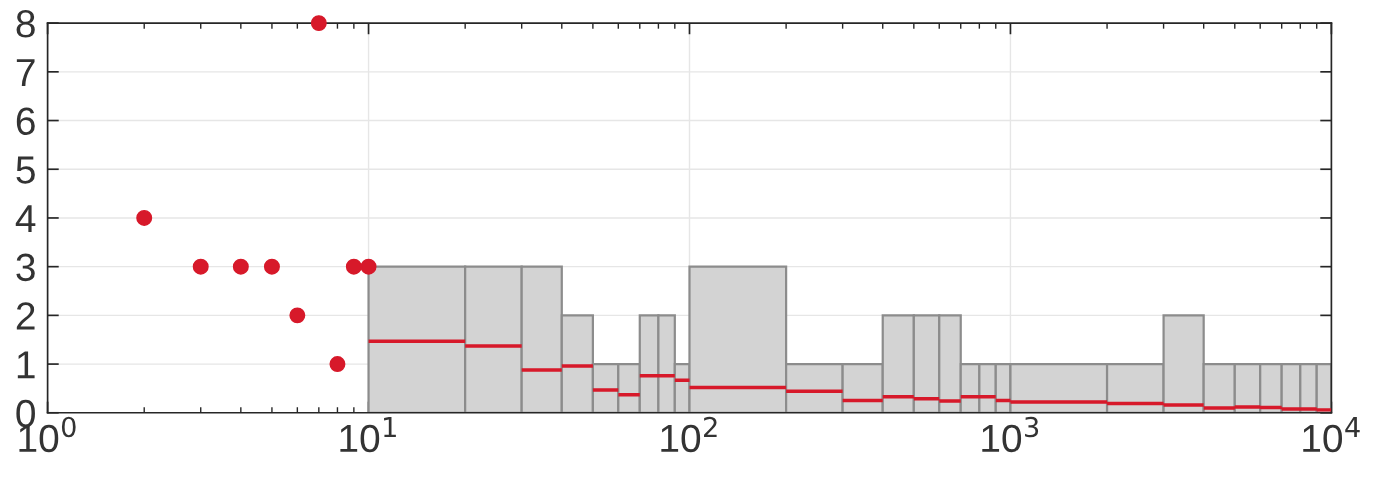 Image resolution: width=1400 pixels, height=492 pixels. Describe the element at coordinates (25, 121) in the screenshot. I see `y-tick-label: 6` at that location.